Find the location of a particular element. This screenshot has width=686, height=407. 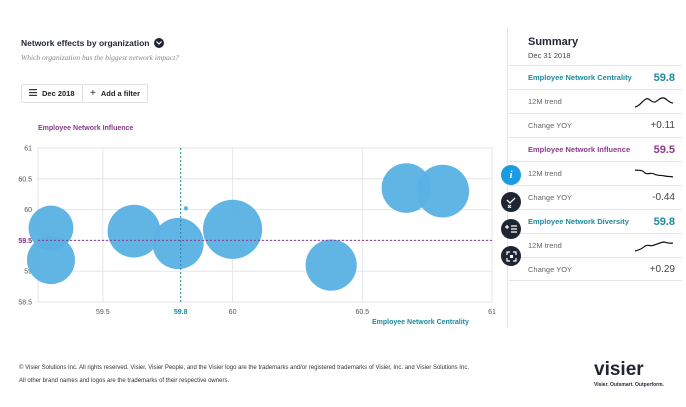

x-tick-label: 59.5 is located at coordinates (103, 312).